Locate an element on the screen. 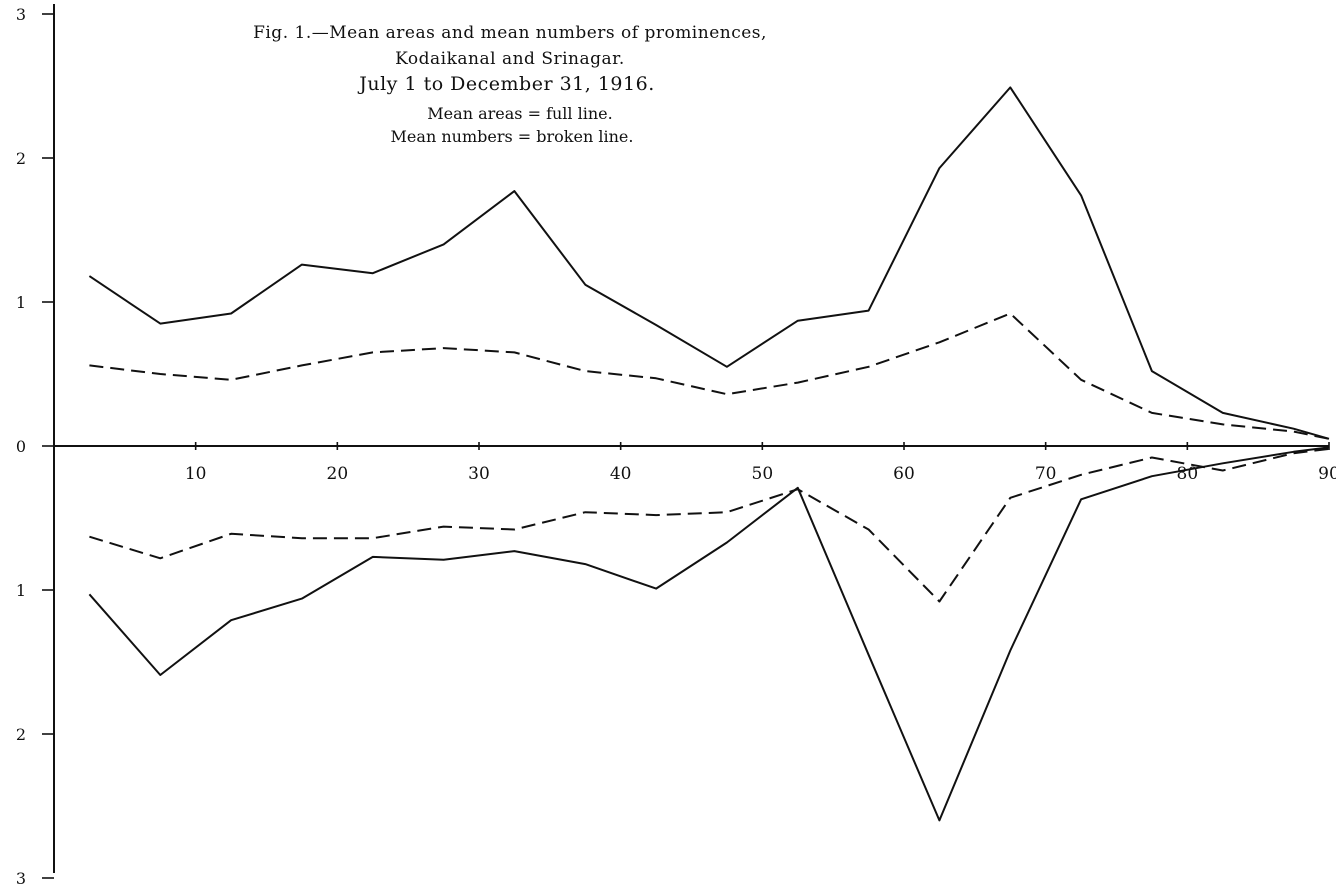  x-tick-label-10: 10 is located at coordinates (196, 474).